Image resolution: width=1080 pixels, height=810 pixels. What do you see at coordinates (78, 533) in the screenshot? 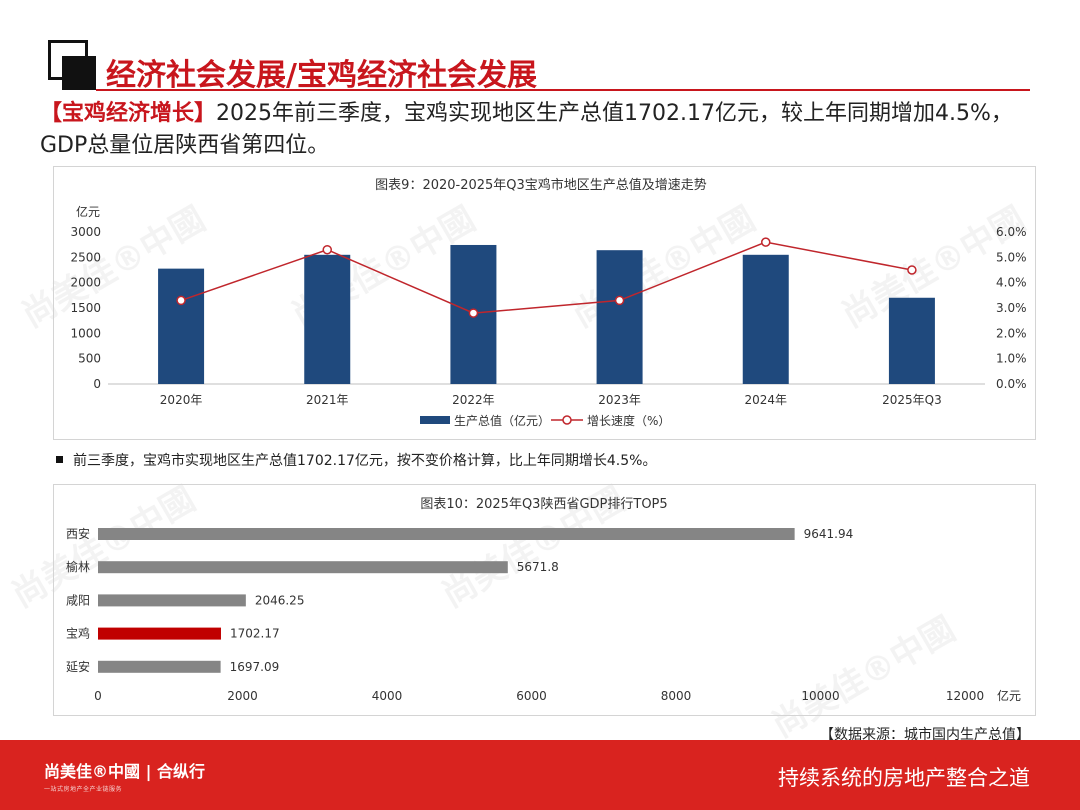
I see `chart2-category-label: 西安` at bounding box center [78, 533].